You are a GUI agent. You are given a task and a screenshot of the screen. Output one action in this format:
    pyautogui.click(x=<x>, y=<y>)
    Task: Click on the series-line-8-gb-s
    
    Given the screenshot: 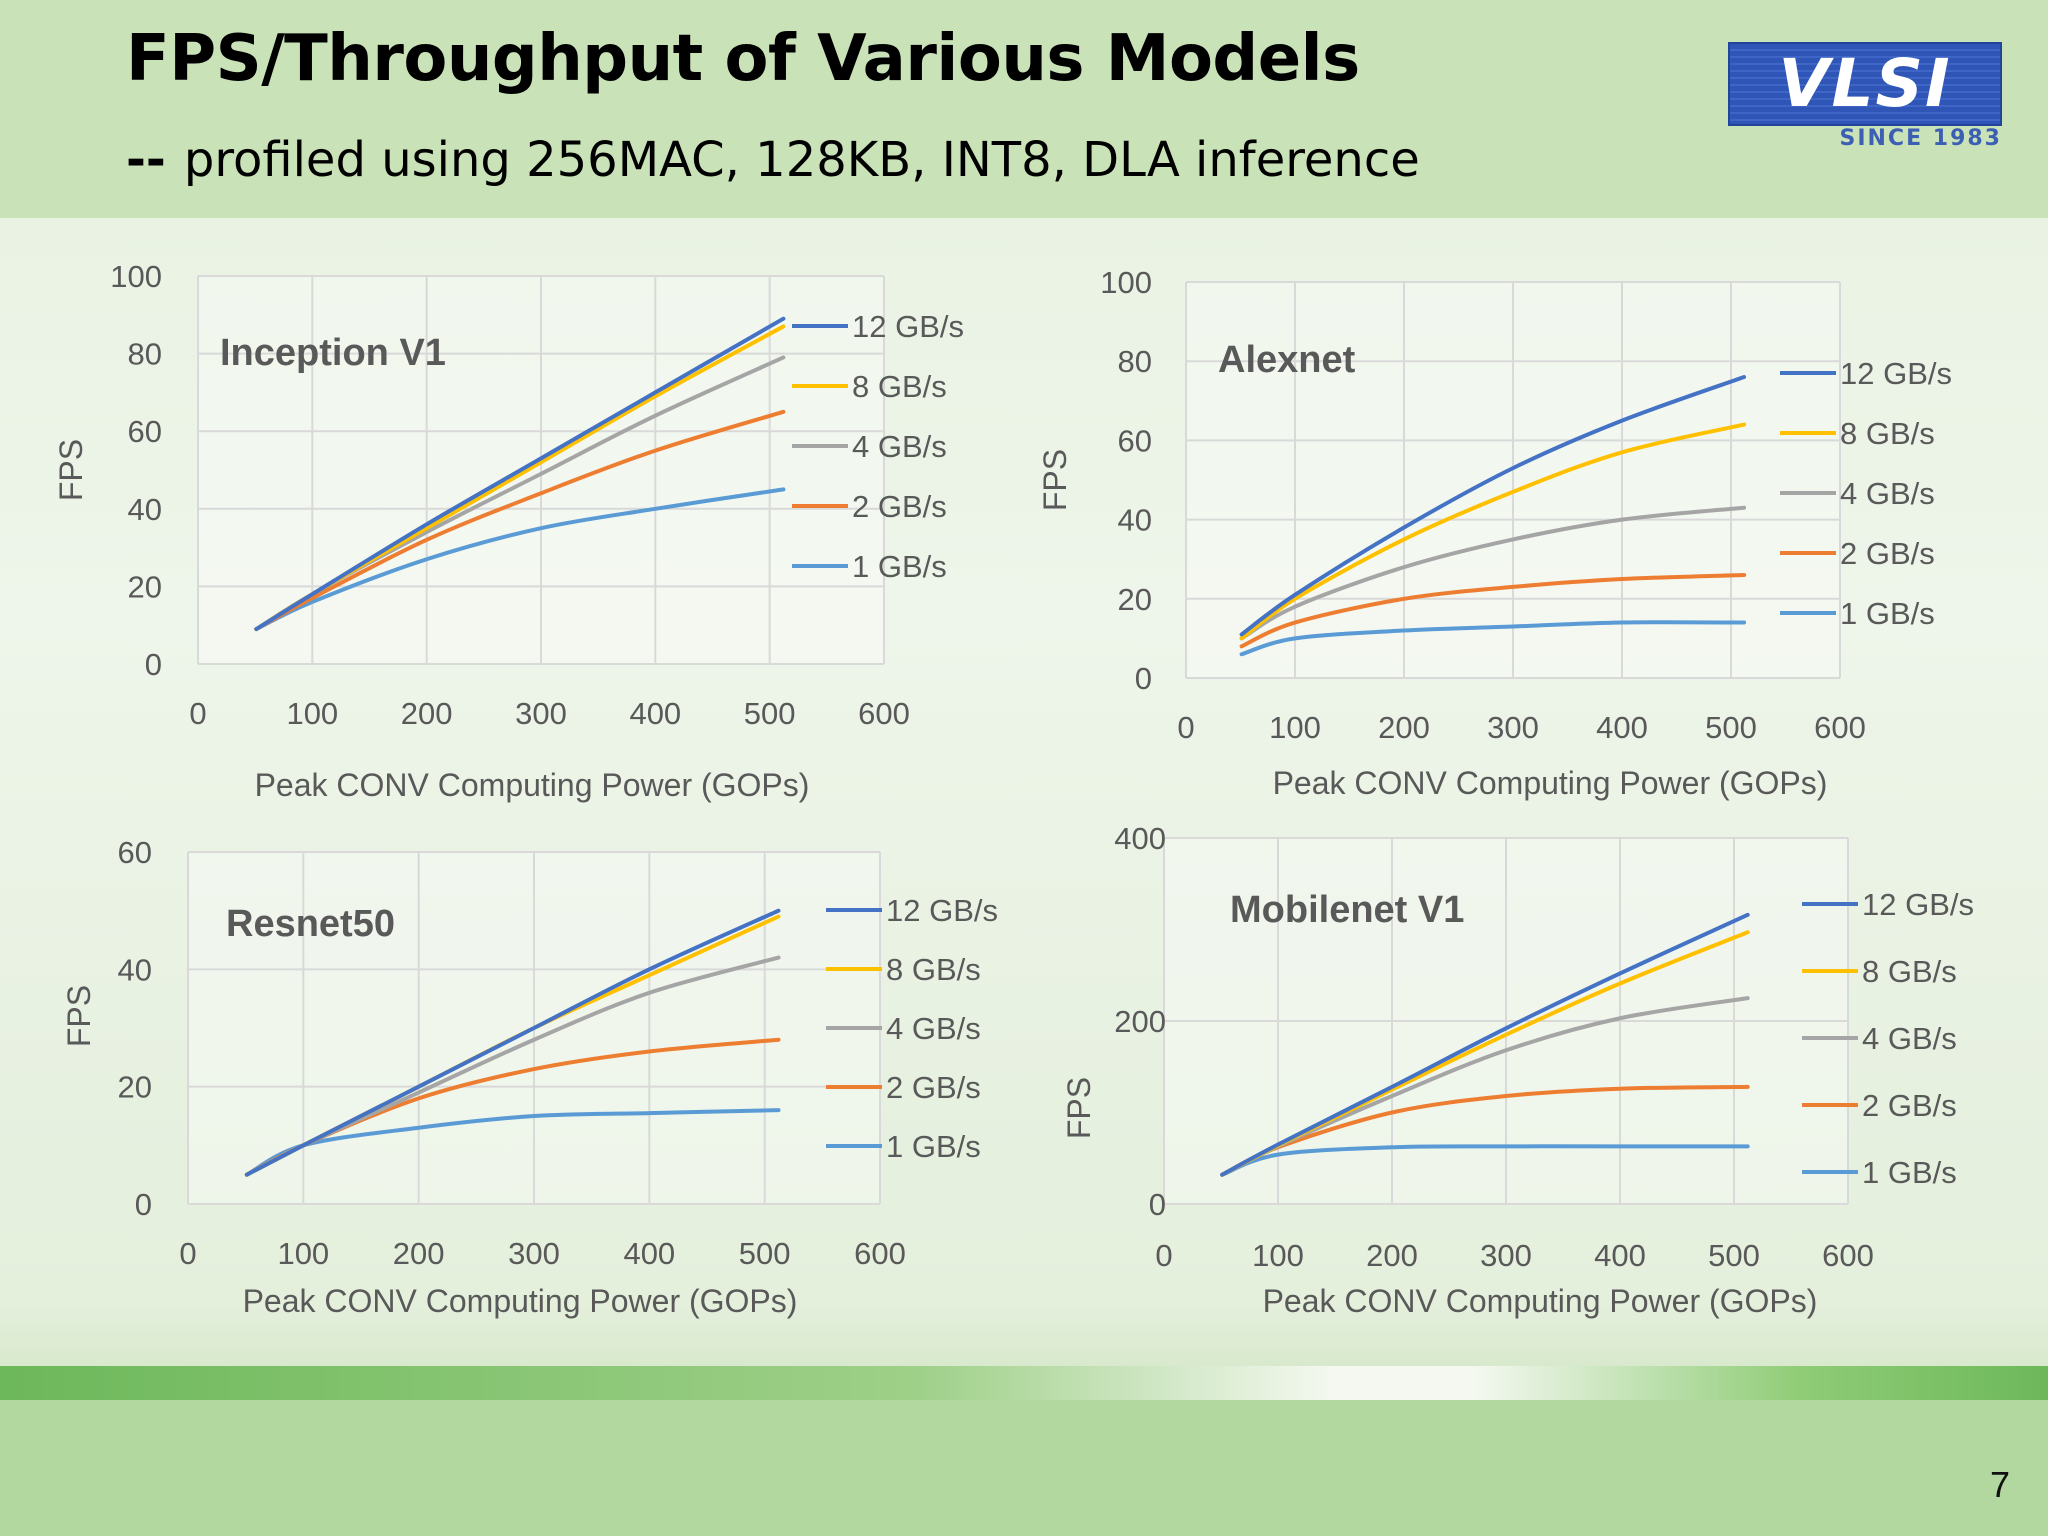 What is the action you would take?
    pyautogui.click(x=1493, y=531)
    